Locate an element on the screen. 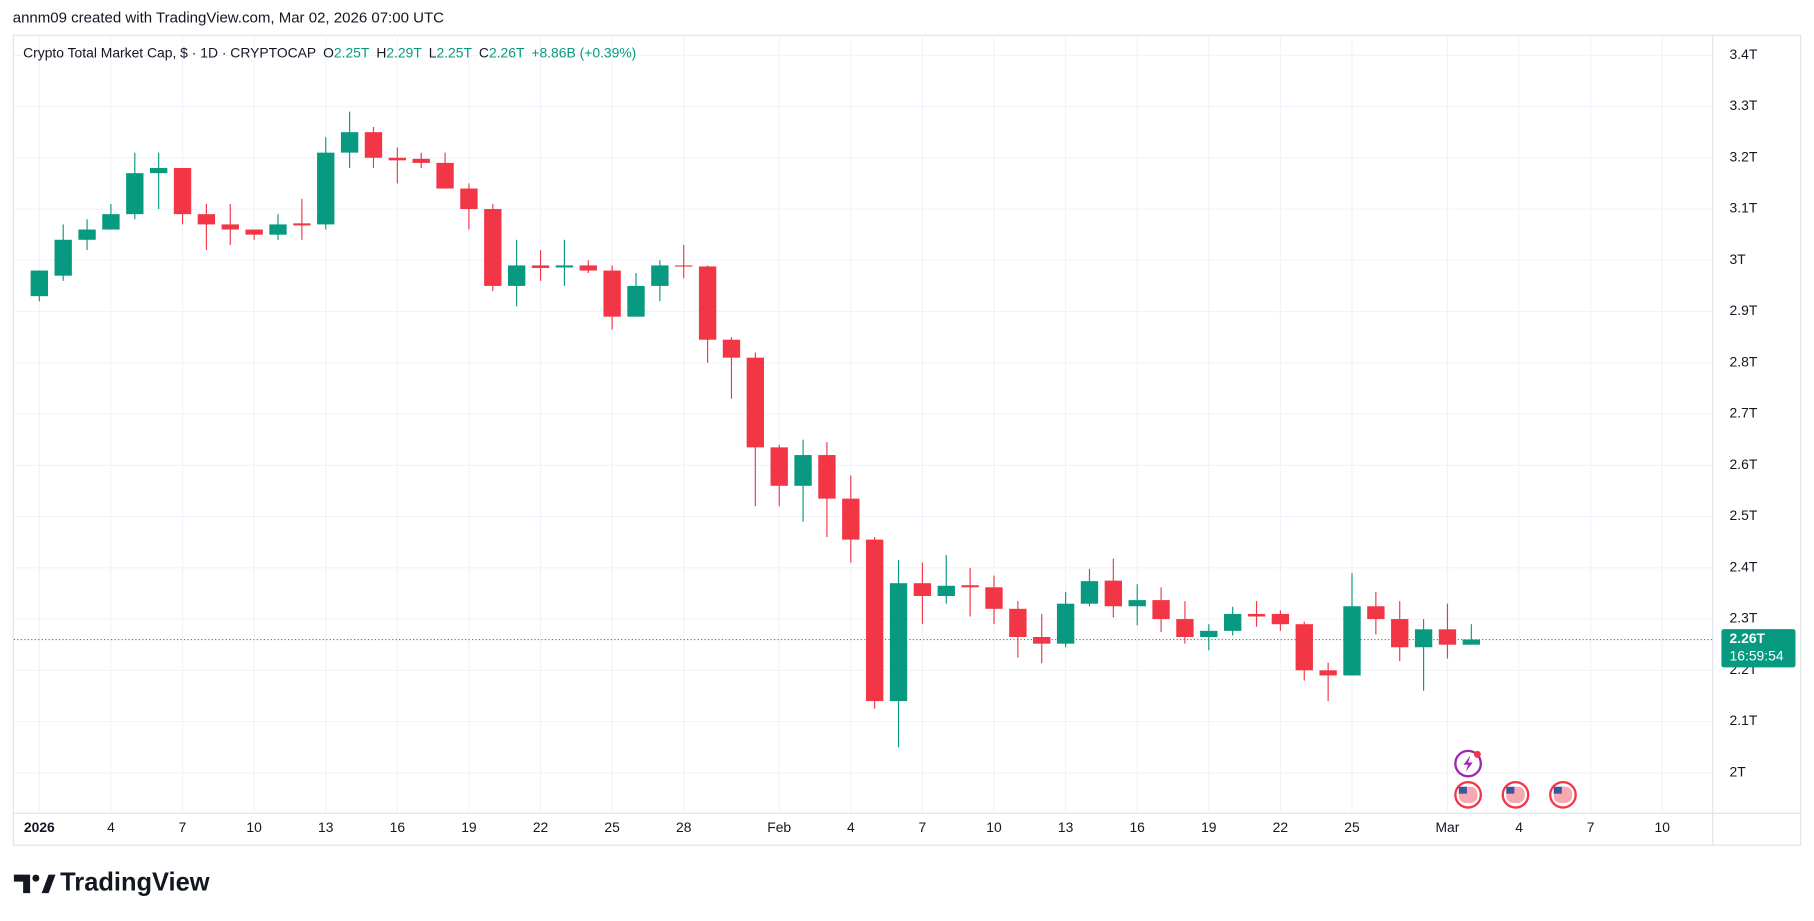 The image size is (1814, 921). x-tick-label: 16 is located at coordinates (398, 827).